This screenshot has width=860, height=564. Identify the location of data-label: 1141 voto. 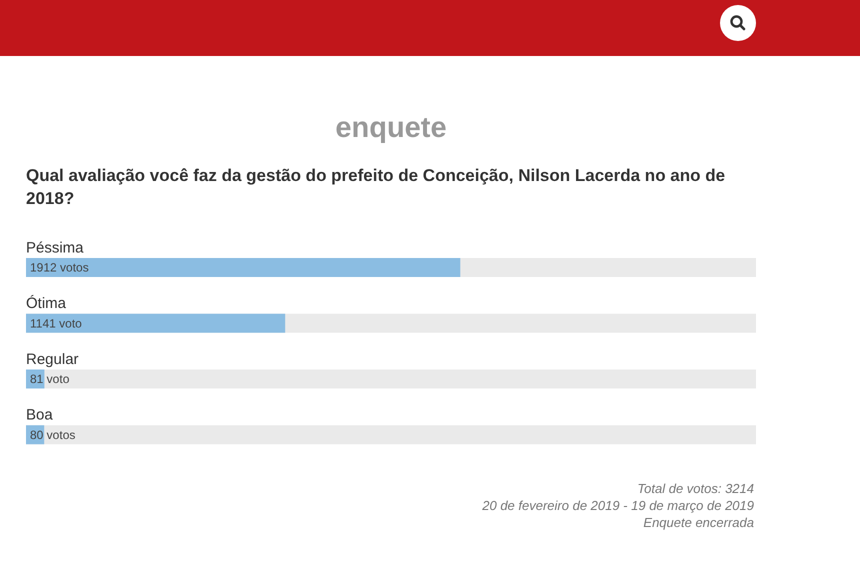
(56, 323).